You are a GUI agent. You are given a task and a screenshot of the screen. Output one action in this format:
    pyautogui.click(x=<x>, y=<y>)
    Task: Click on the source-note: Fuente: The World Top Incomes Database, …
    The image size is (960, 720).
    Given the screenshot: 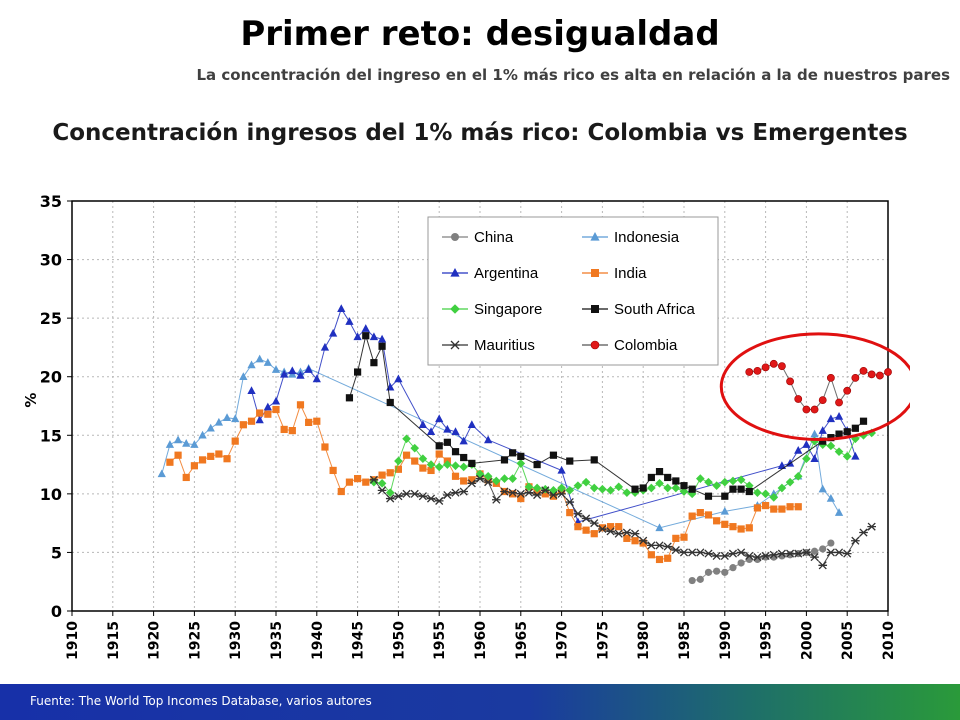 What is the action you would take?
    pyautogui.click(x=201, y=701)
    